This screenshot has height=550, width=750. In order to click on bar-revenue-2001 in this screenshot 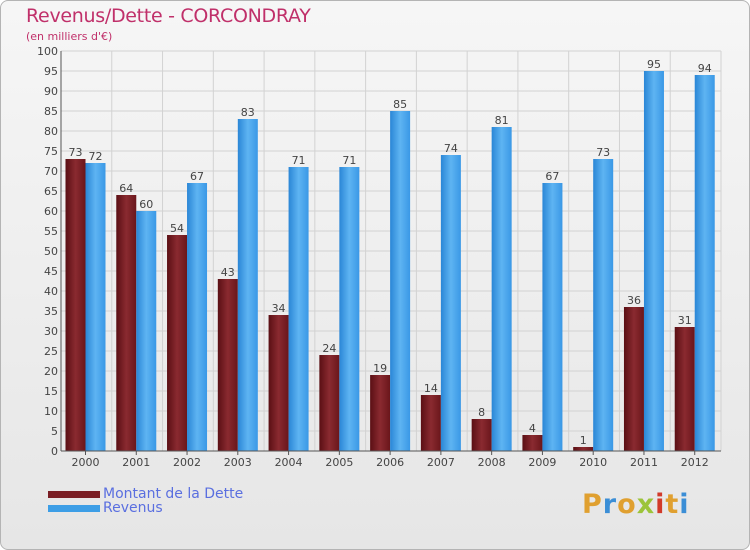, I will do `click(146, 331)`.